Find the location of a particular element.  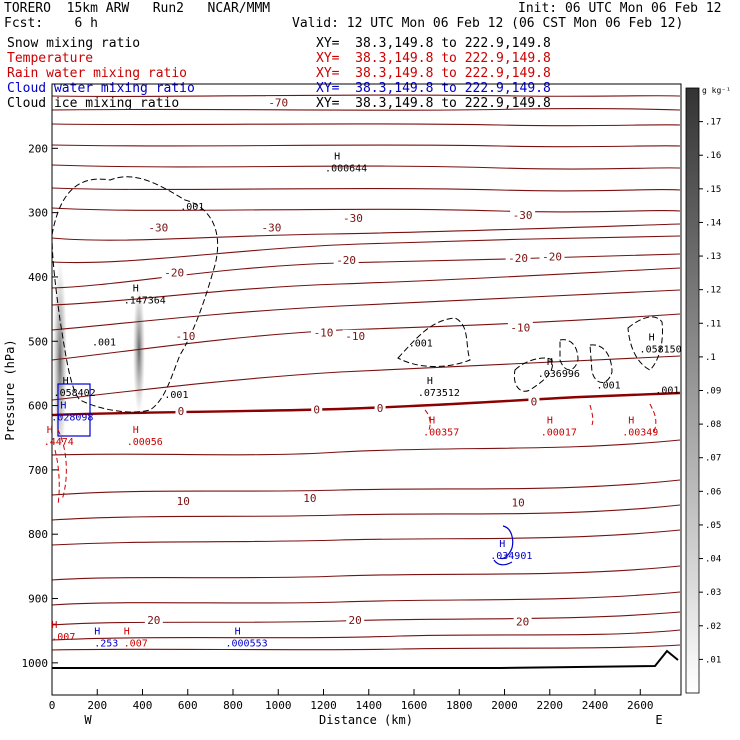

zero-degree-isotherm is located at coordinates (366, 404).